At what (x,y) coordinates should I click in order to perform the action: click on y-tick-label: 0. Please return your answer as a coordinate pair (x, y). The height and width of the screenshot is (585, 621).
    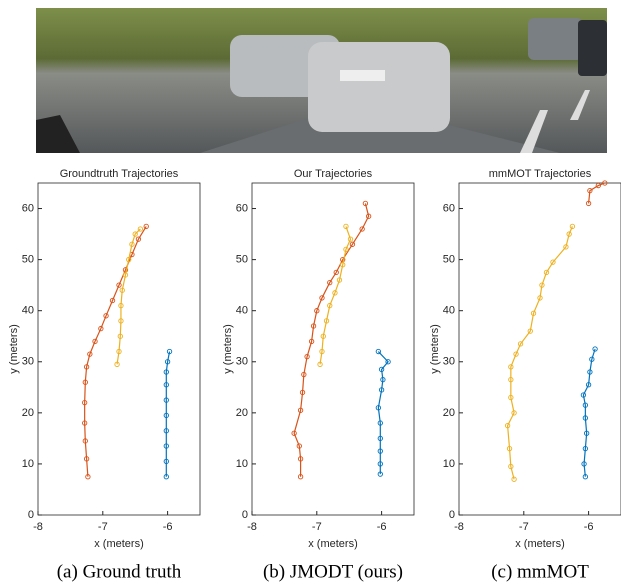
    Looking at the image, I should click on (452, 515).